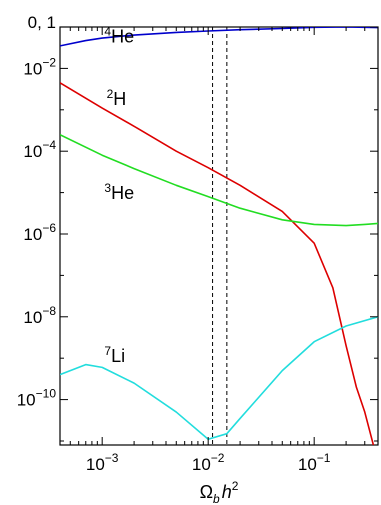  I want to click on x-tick-label: 10⁻³, so click(102, 462).